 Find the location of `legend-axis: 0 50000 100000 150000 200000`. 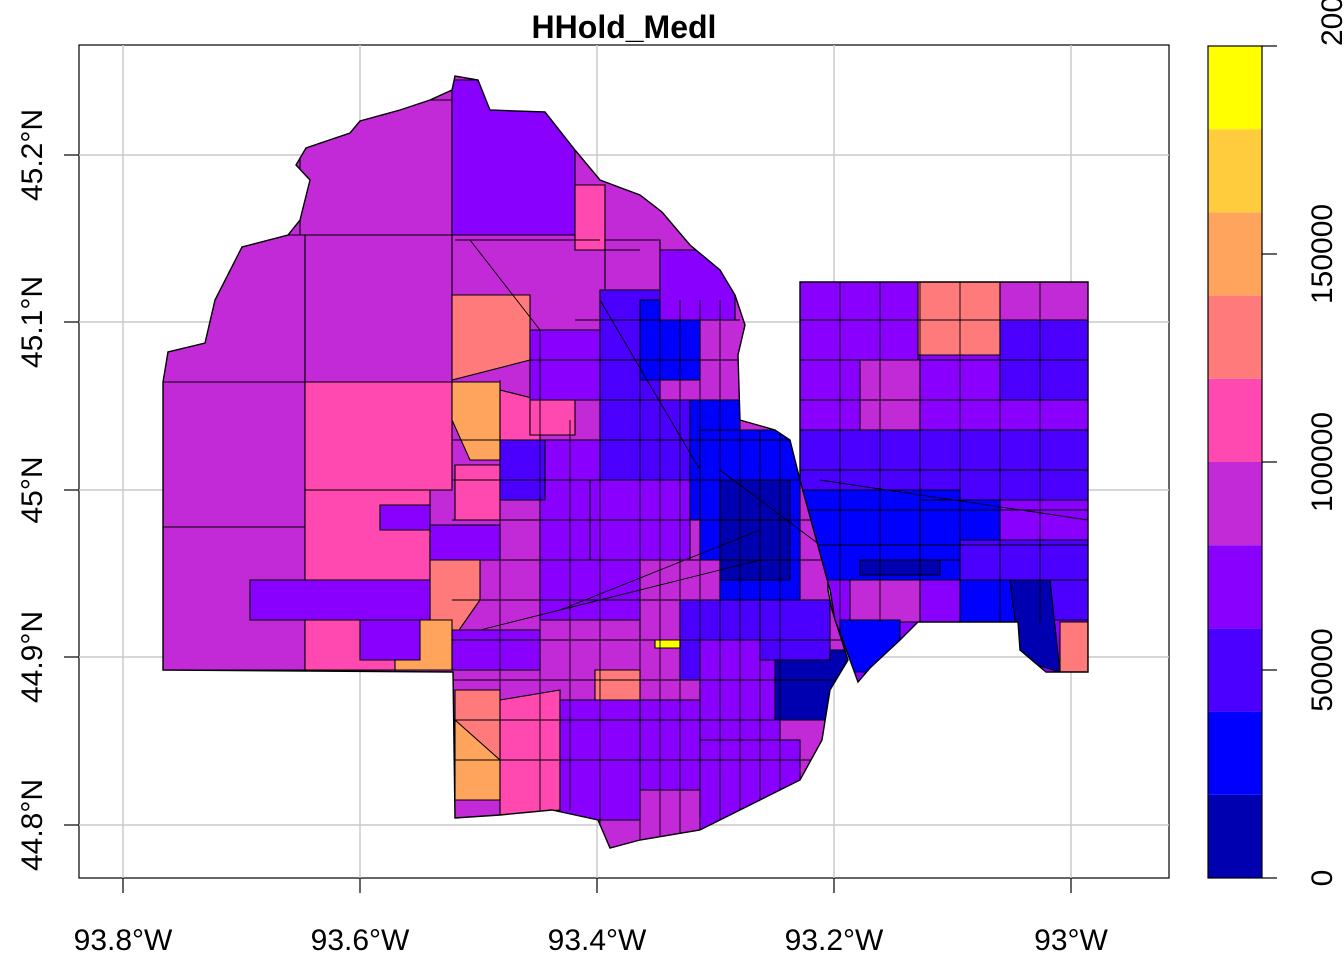

legend-axis: 0 50000 100000 150000 200000 is located at coordinates (1303, 443).